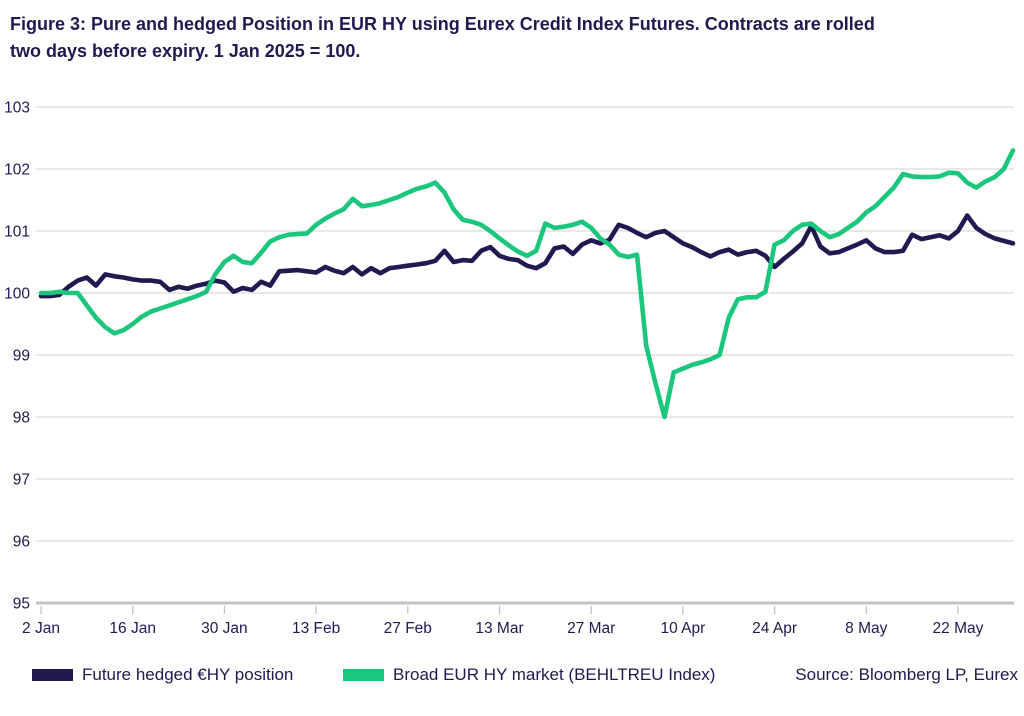 Image resolution: width=1024 pixels, height=716 pixels. I want to click on x-tick-label: 8 May, so click(866, 628).